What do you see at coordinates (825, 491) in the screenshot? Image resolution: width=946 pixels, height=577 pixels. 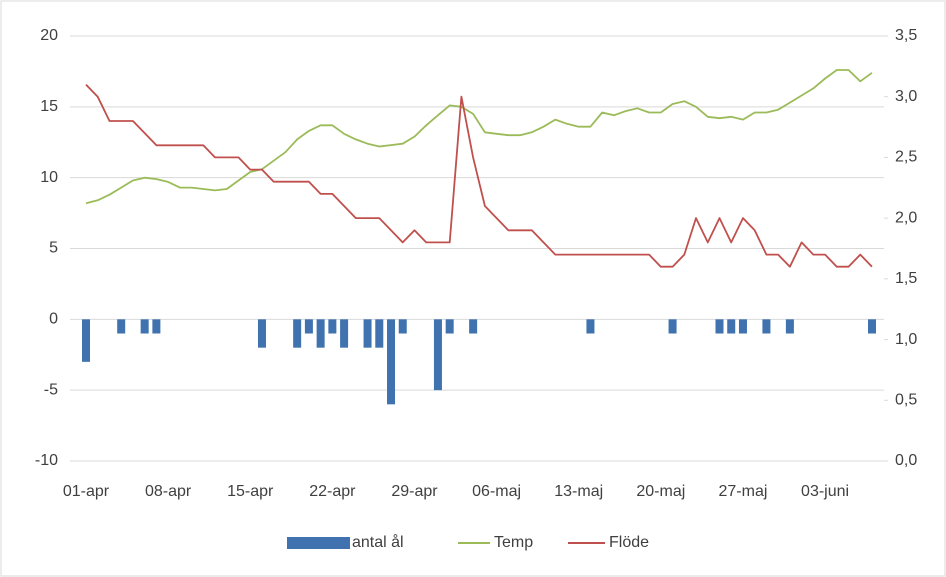 I see `x-tick-label: 03-juni` at bounding box center [825, 491].